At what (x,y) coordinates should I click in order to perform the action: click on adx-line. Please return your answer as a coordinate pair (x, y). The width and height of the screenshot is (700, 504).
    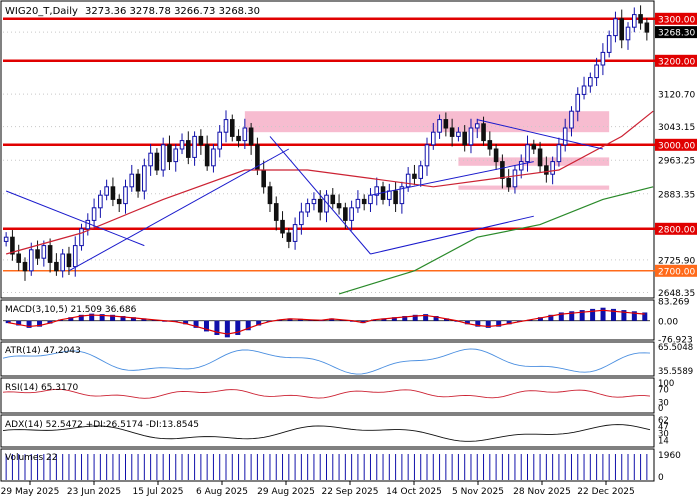
    Looking at the image, I should click on (326, 433).